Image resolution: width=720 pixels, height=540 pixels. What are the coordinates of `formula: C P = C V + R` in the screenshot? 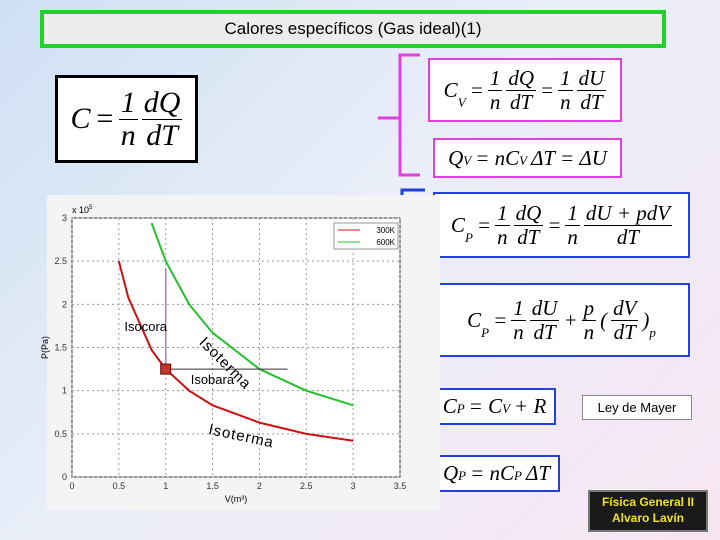 It's located at (495, 406).